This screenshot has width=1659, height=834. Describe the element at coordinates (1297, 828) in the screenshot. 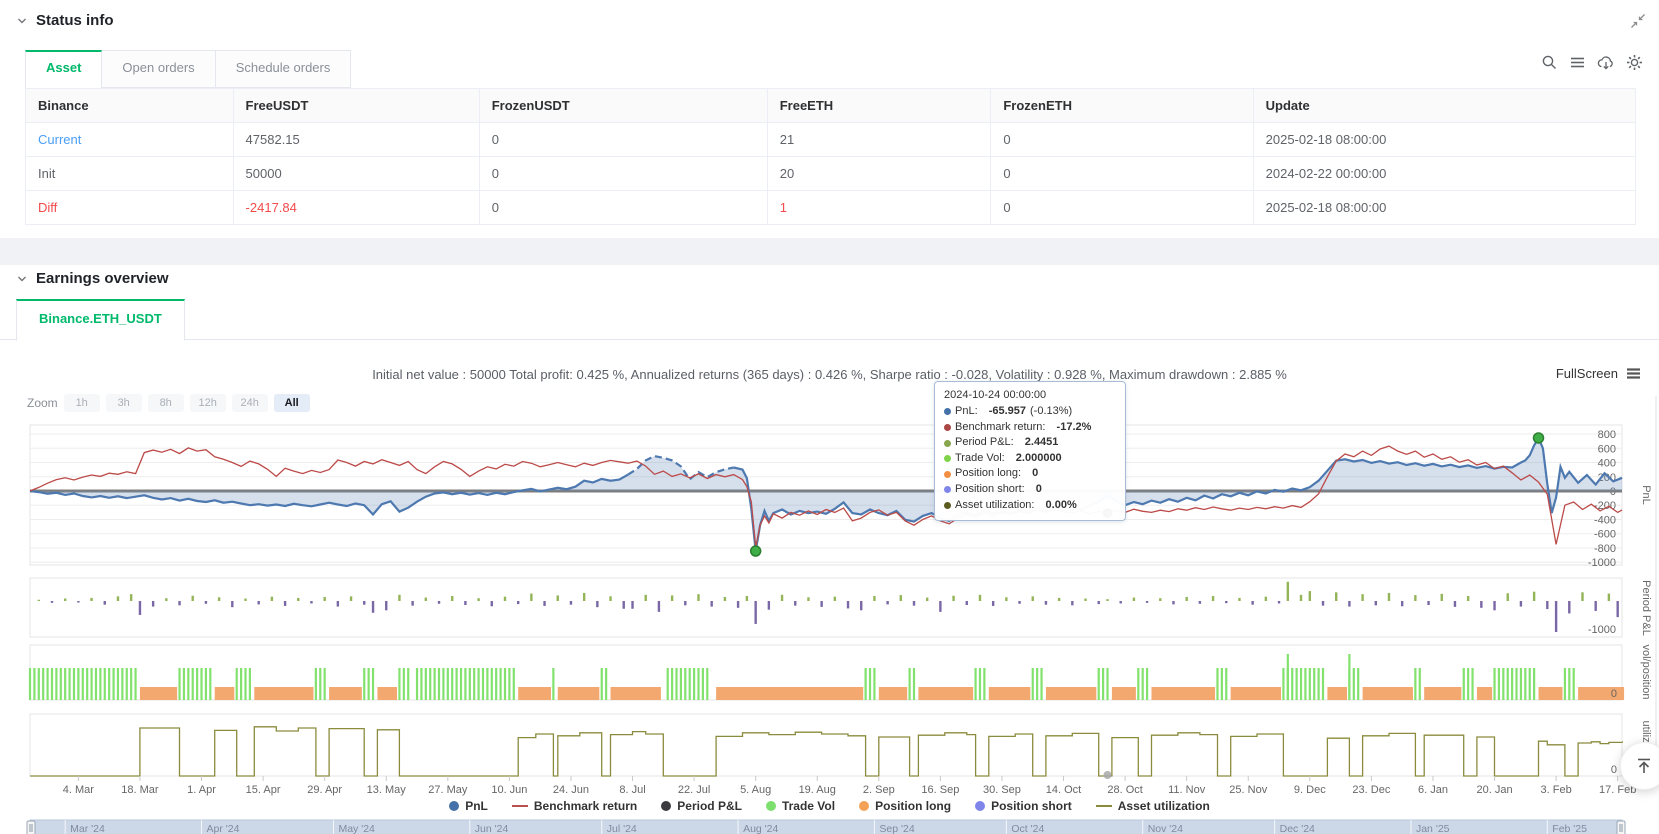

I see `navigator-month-label: Dec '24` at that location.